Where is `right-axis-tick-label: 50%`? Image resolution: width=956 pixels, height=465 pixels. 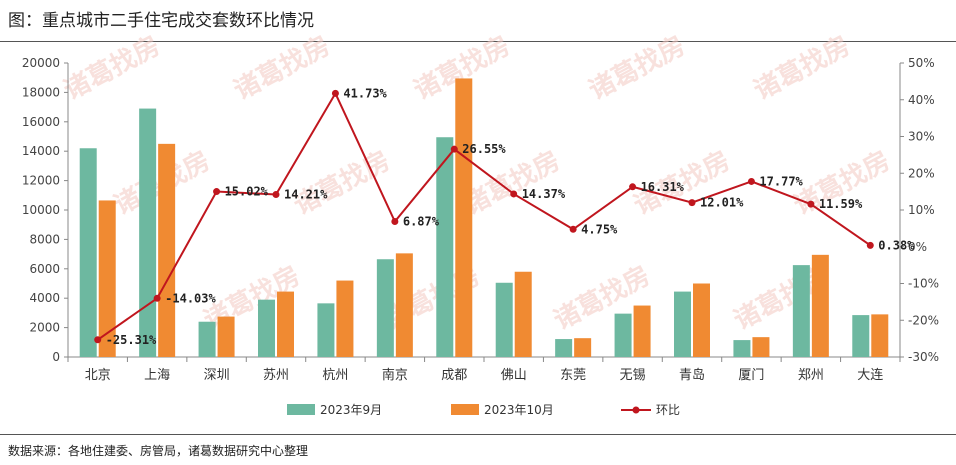 right-axis-tick-label: 50% is located at coordinates (921, 63).